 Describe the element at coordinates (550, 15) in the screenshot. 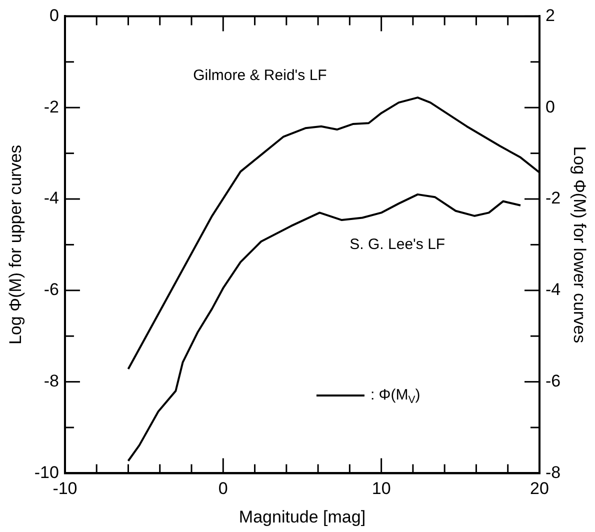

I see `y2-tick-label: 2` at that location.